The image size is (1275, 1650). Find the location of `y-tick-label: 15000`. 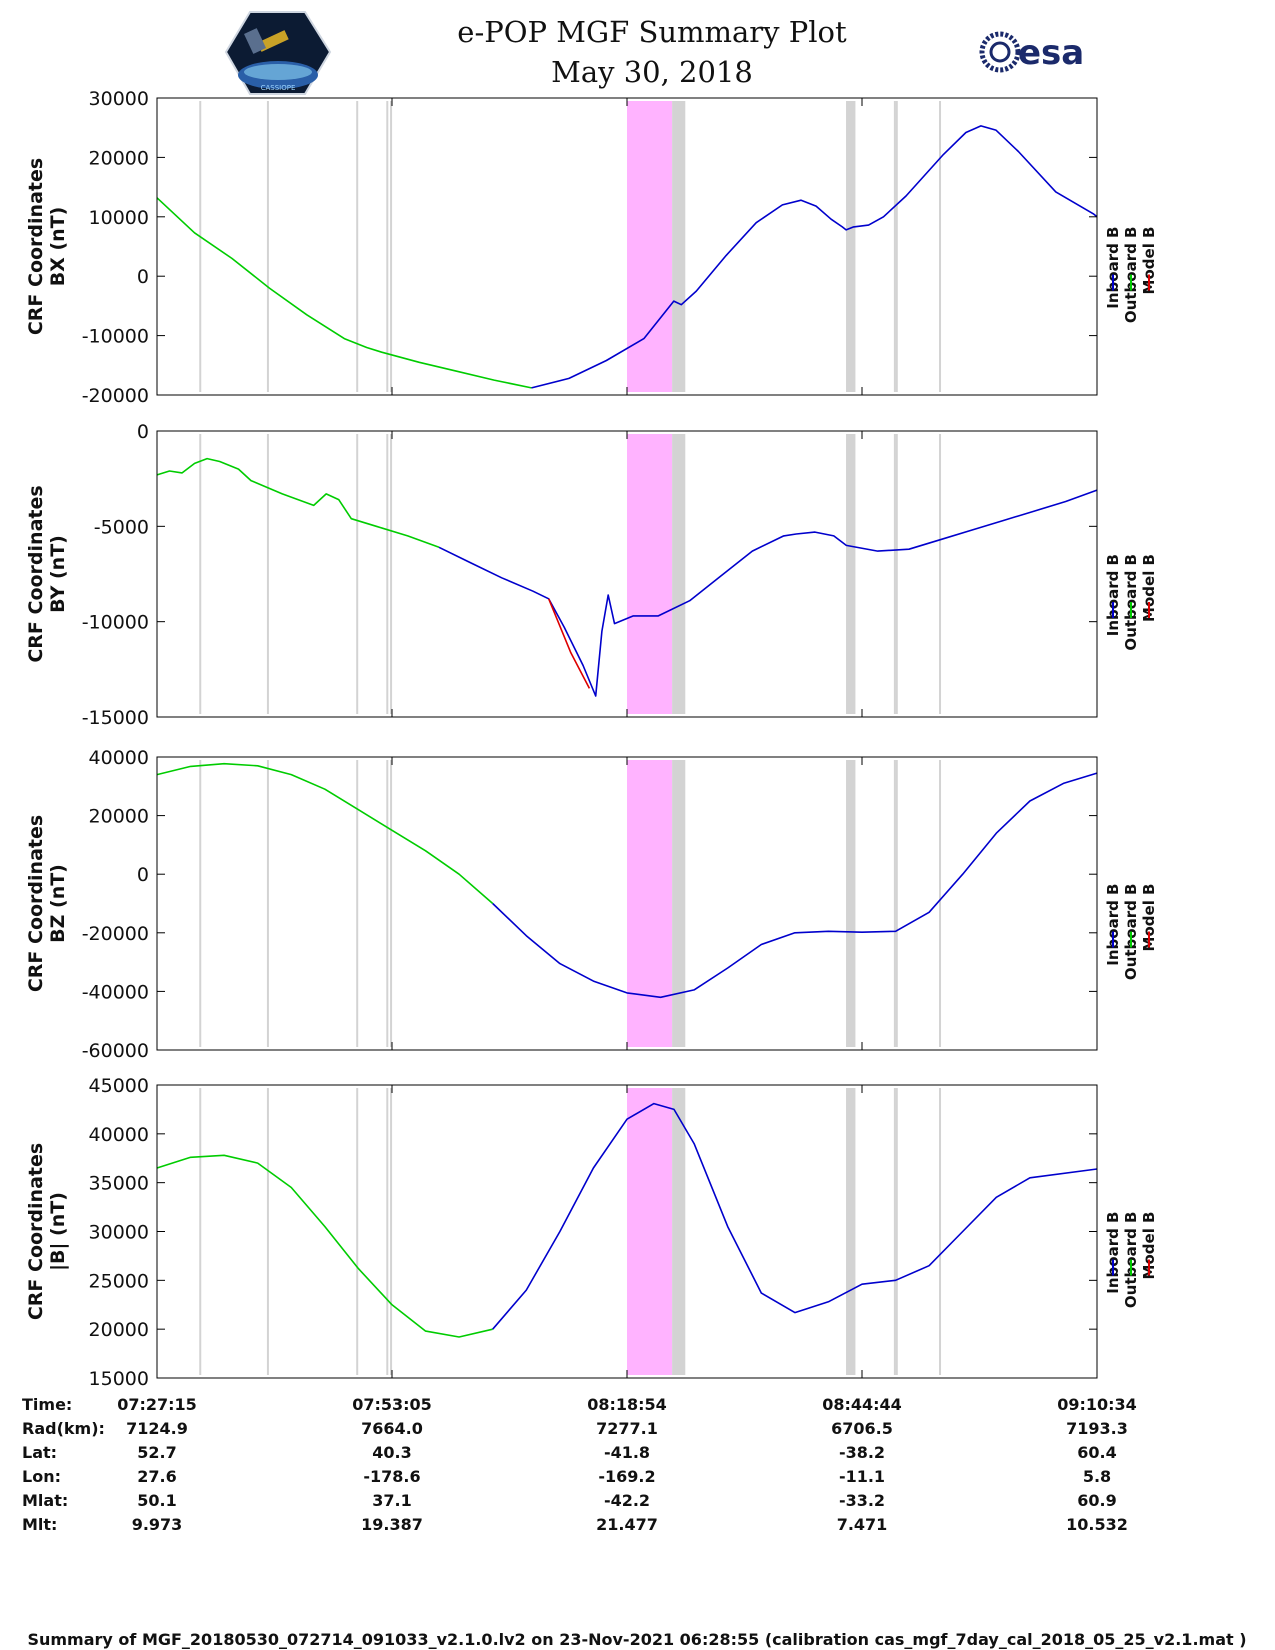

y-tick-label: 15000 is located at coordinates (119, 1379).